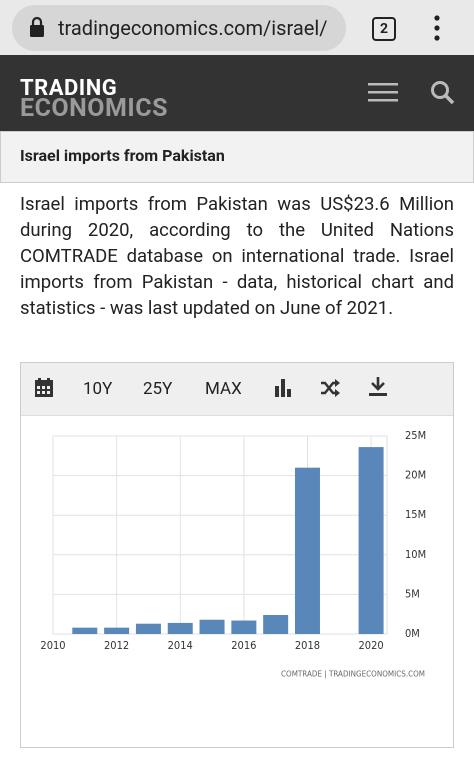 The width and height of the screenshot is (474, 765). What do you see at coordinates (307, 645) in the screenshot?
I see `x-tick-label: 2018` at bounding box center [307, 645].